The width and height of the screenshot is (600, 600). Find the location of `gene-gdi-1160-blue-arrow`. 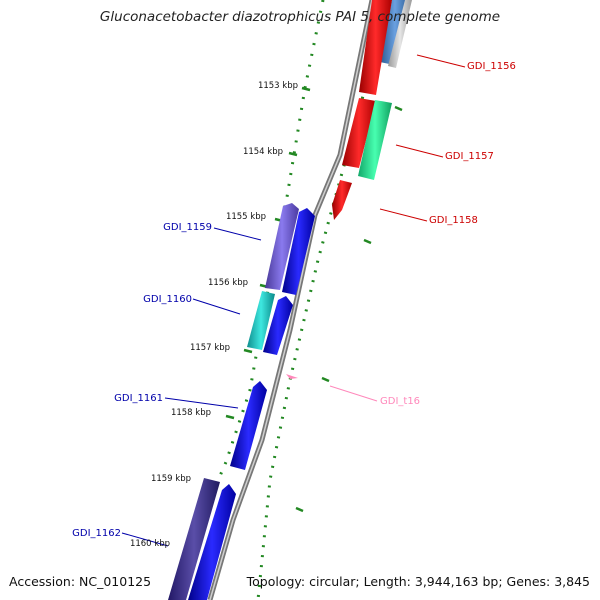

gene-gdi-1160-blue-arrow is located at coordinates (278, 325).